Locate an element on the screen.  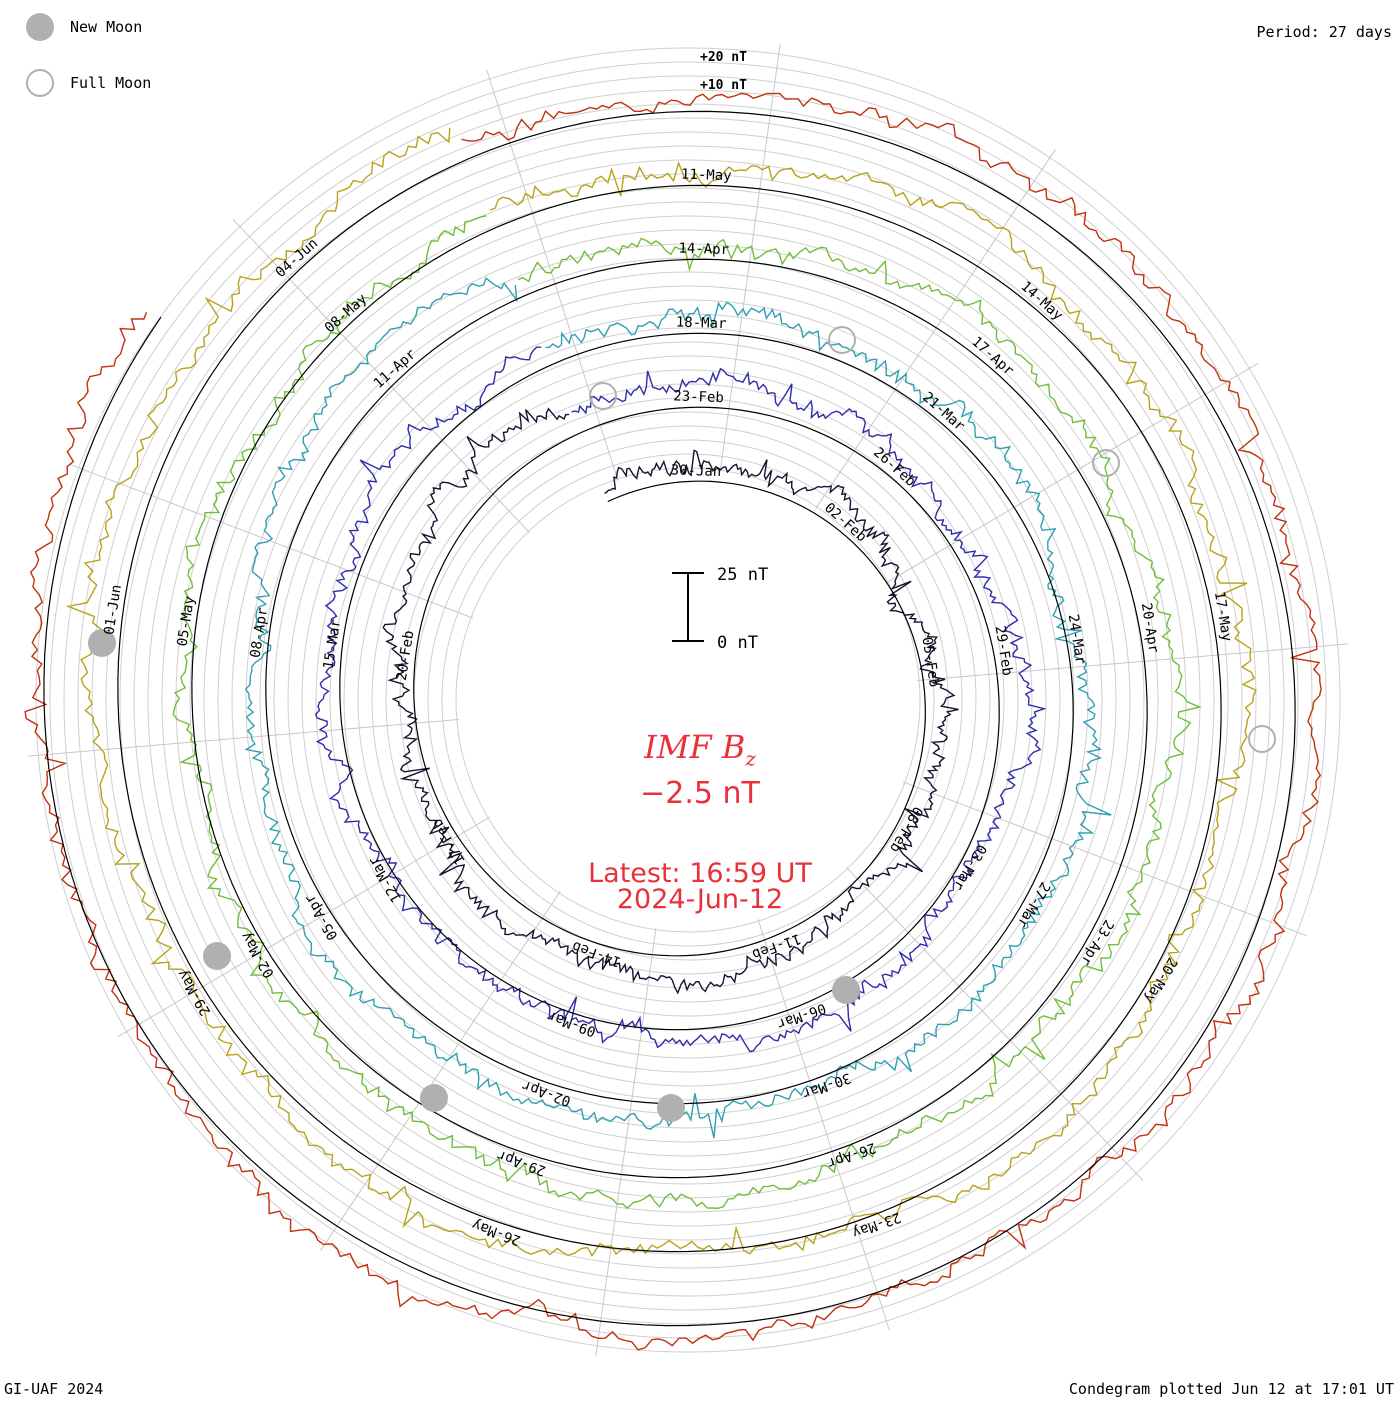
date-label: 08-Apr is located at coordinates (260, 632).